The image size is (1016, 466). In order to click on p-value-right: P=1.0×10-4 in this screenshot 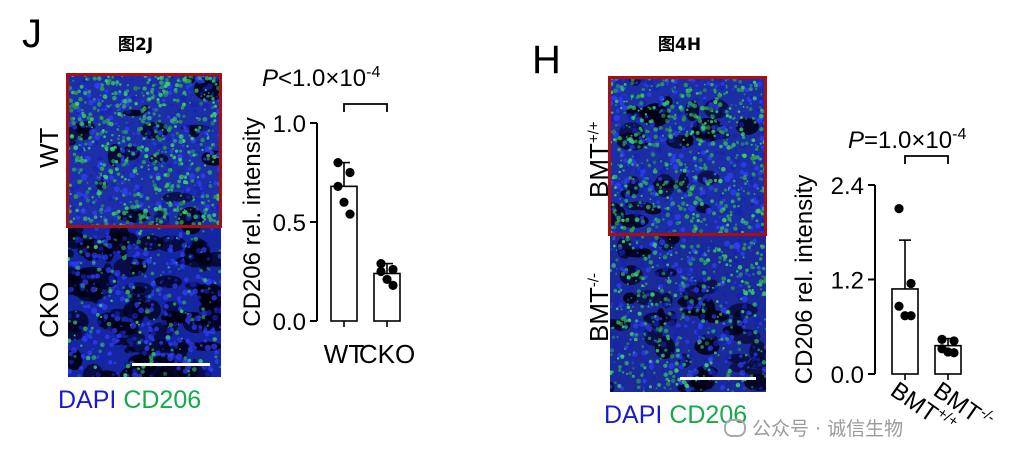, I will do `click(907, 140)`.